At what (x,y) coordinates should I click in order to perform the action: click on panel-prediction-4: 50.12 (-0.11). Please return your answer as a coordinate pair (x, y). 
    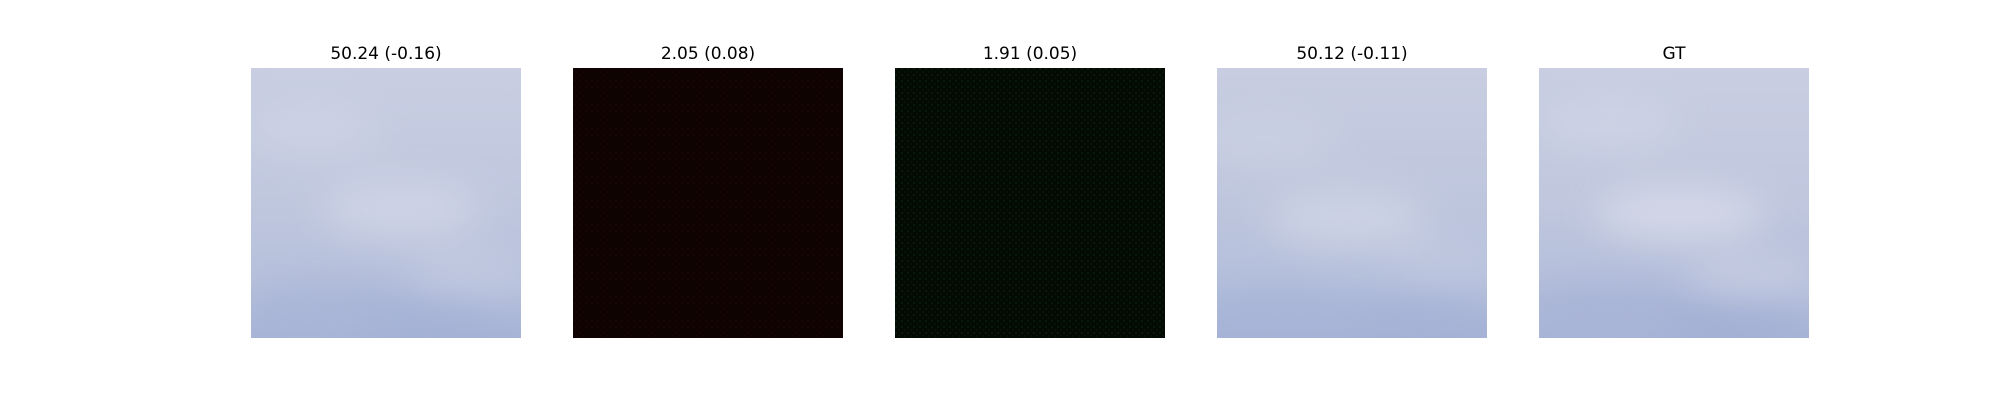
    Looking at the image, I should click on (1352, 189).